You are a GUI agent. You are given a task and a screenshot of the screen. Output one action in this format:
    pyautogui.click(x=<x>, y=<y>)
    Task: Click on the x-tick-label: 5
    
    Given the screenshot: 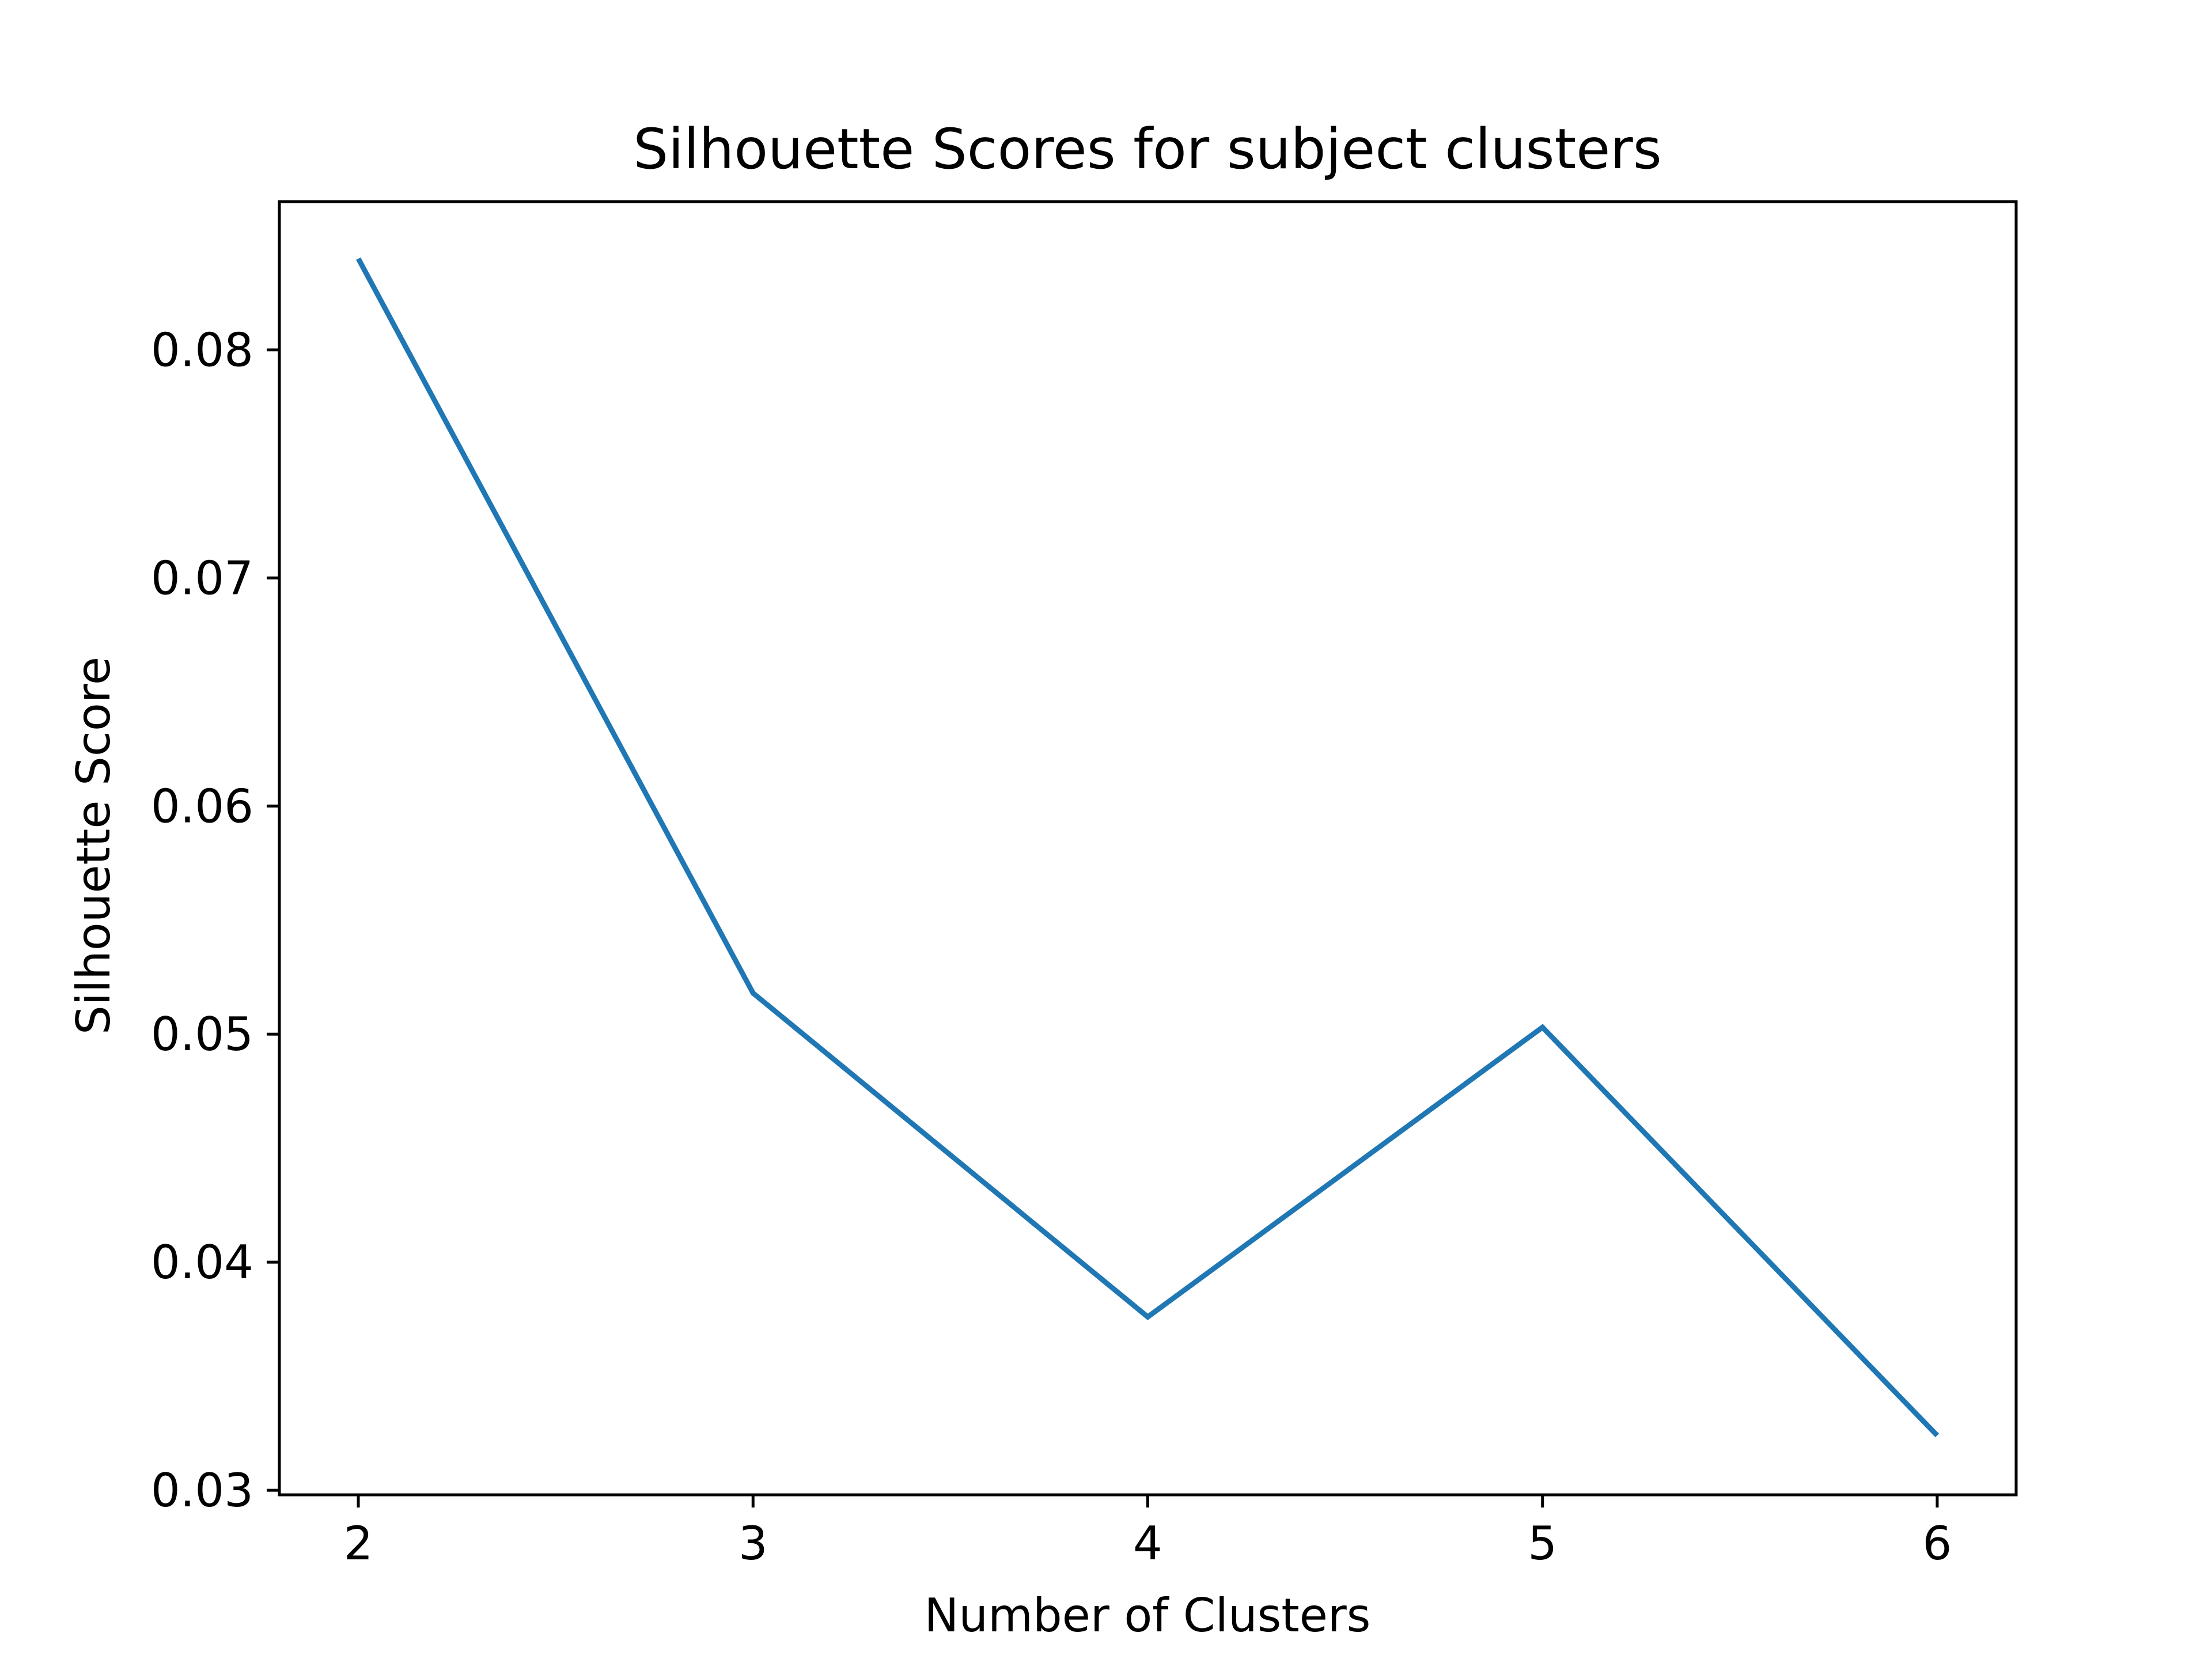 What is the action you would take?
    pyautogui.click(x=1542, y=1543)
    